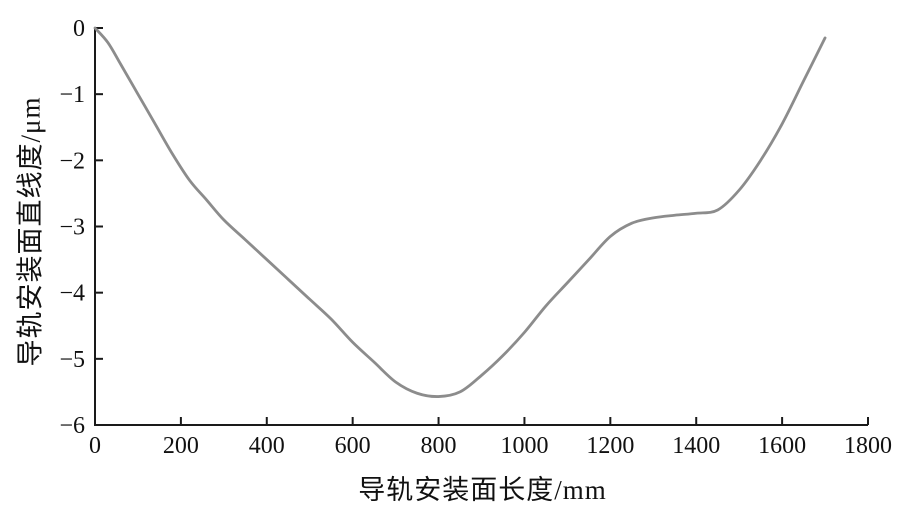 The height and width of the screenshot is (510, 905). Describe the element at coordinates (353, 446) in the screenshot. I see `x-tick-label: 600` at that location.